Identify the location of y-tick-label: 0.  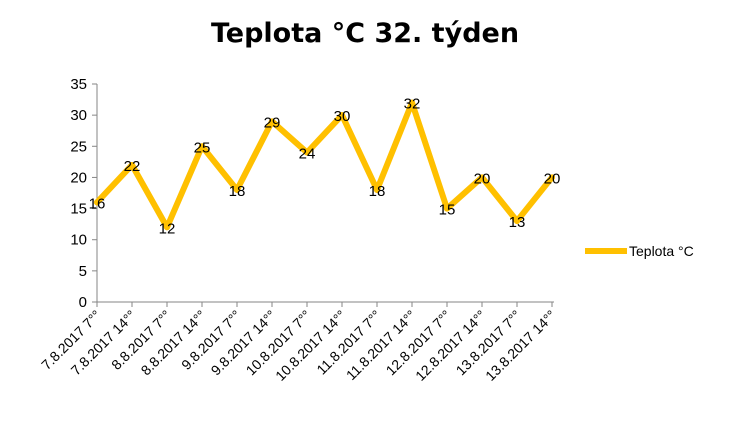
(83, 302).